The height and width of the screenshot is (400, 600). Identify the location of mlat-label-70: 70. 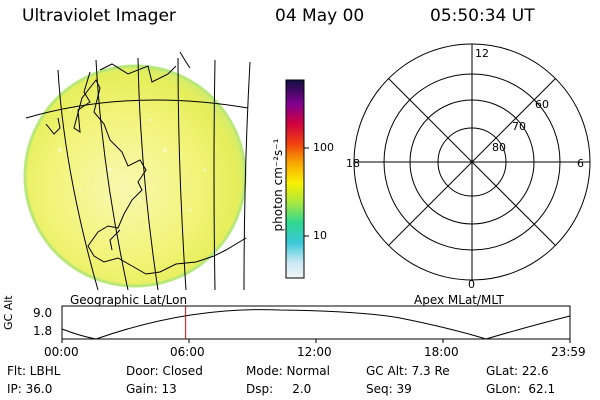
(519, 126).